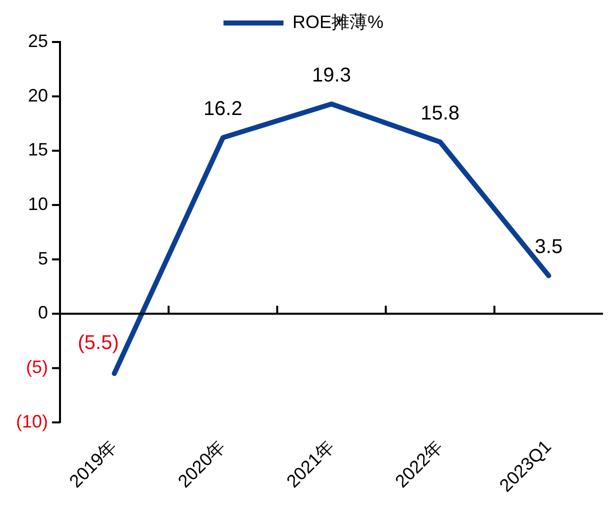 The height and width of the screenshot is (511, 609). Describe the element at coordinates (548, 247) in the screenshot. I see `data-label: 3.5` at that location.